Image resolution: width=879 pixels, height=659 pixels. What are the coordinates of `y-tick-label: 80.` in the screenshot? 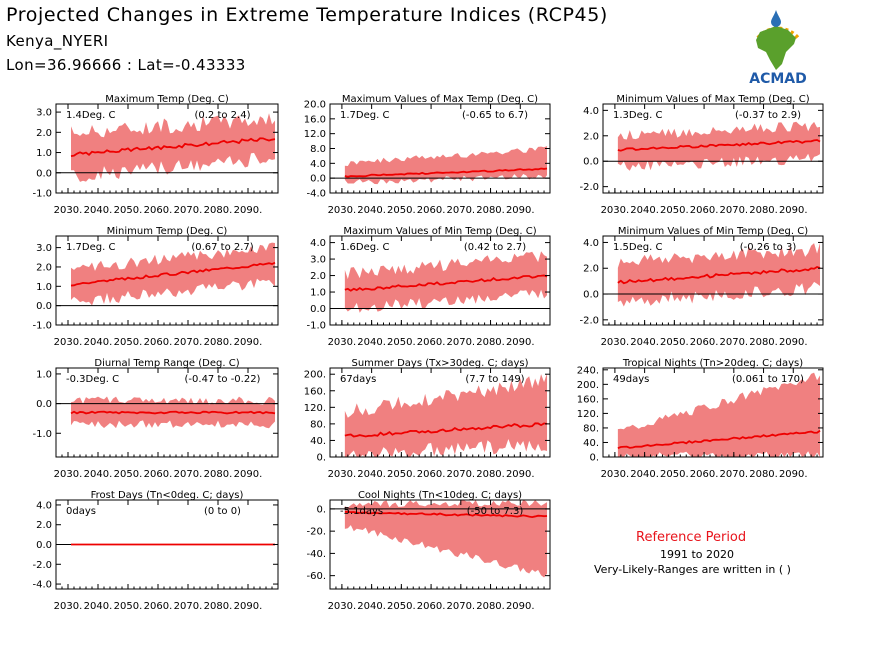 It's located at (591, 428).